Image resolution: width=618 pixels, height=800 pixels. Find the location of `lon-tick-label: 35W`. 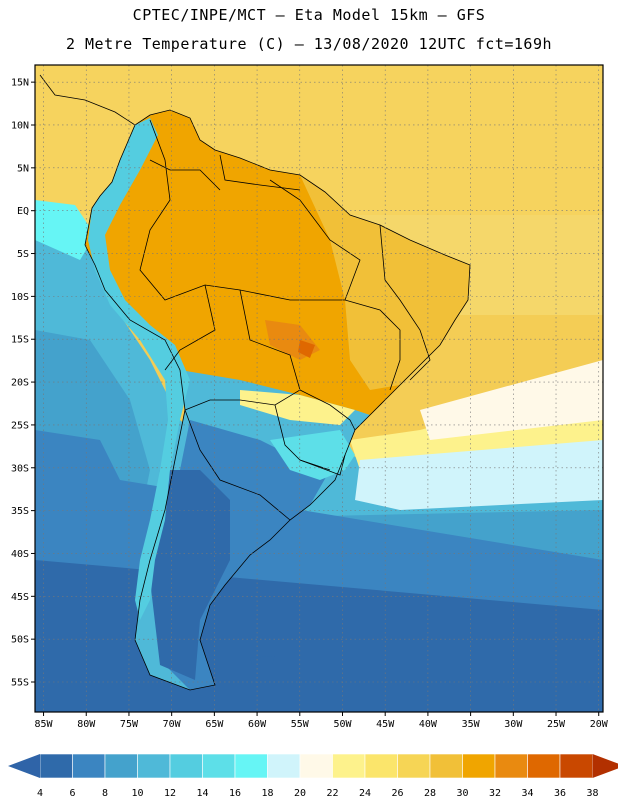

lon-tick-label: 35W is located at coordinates (471, 724).